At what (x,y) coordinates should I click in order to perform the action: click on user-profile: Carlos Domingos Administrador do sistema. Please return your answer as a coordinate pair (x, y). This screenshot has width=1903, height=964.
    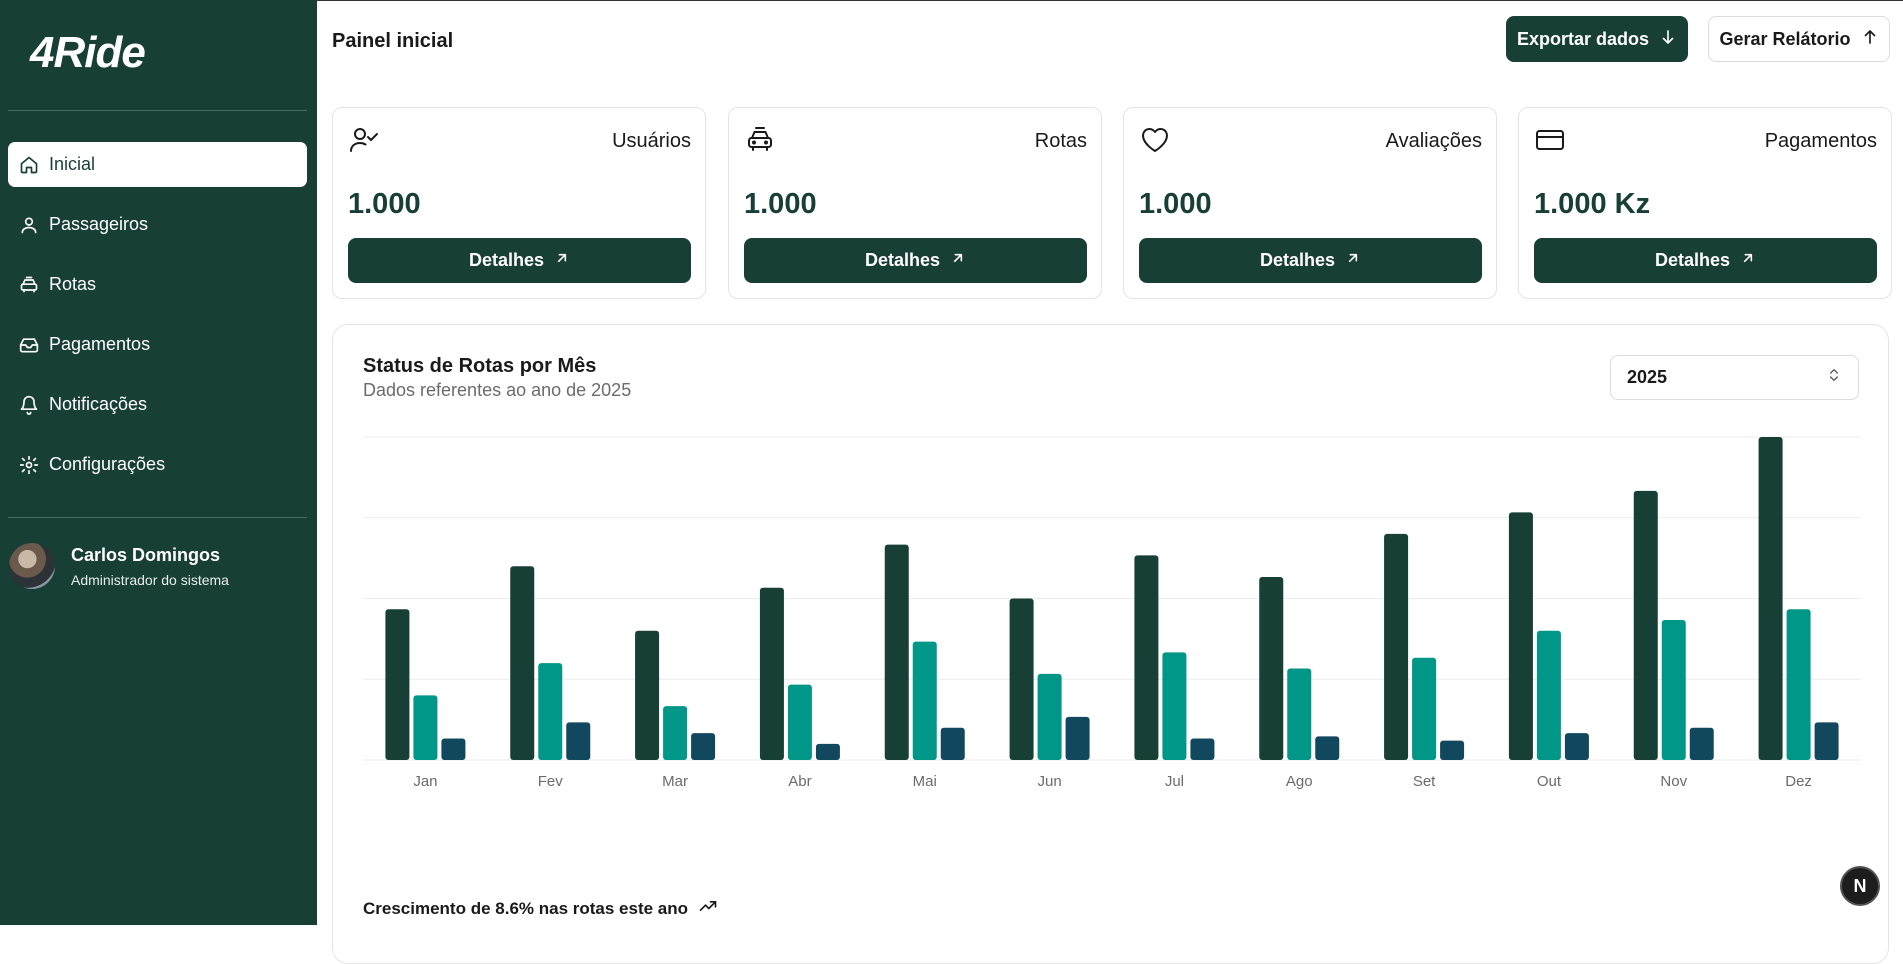
    Looking at the image, I should click on (119, 566).